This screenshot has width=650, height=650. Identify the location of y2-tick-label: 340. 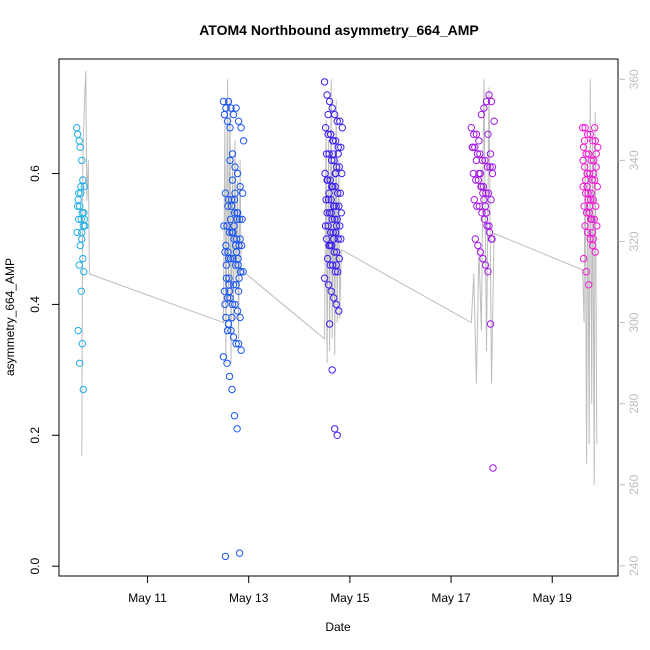
(634, 160).